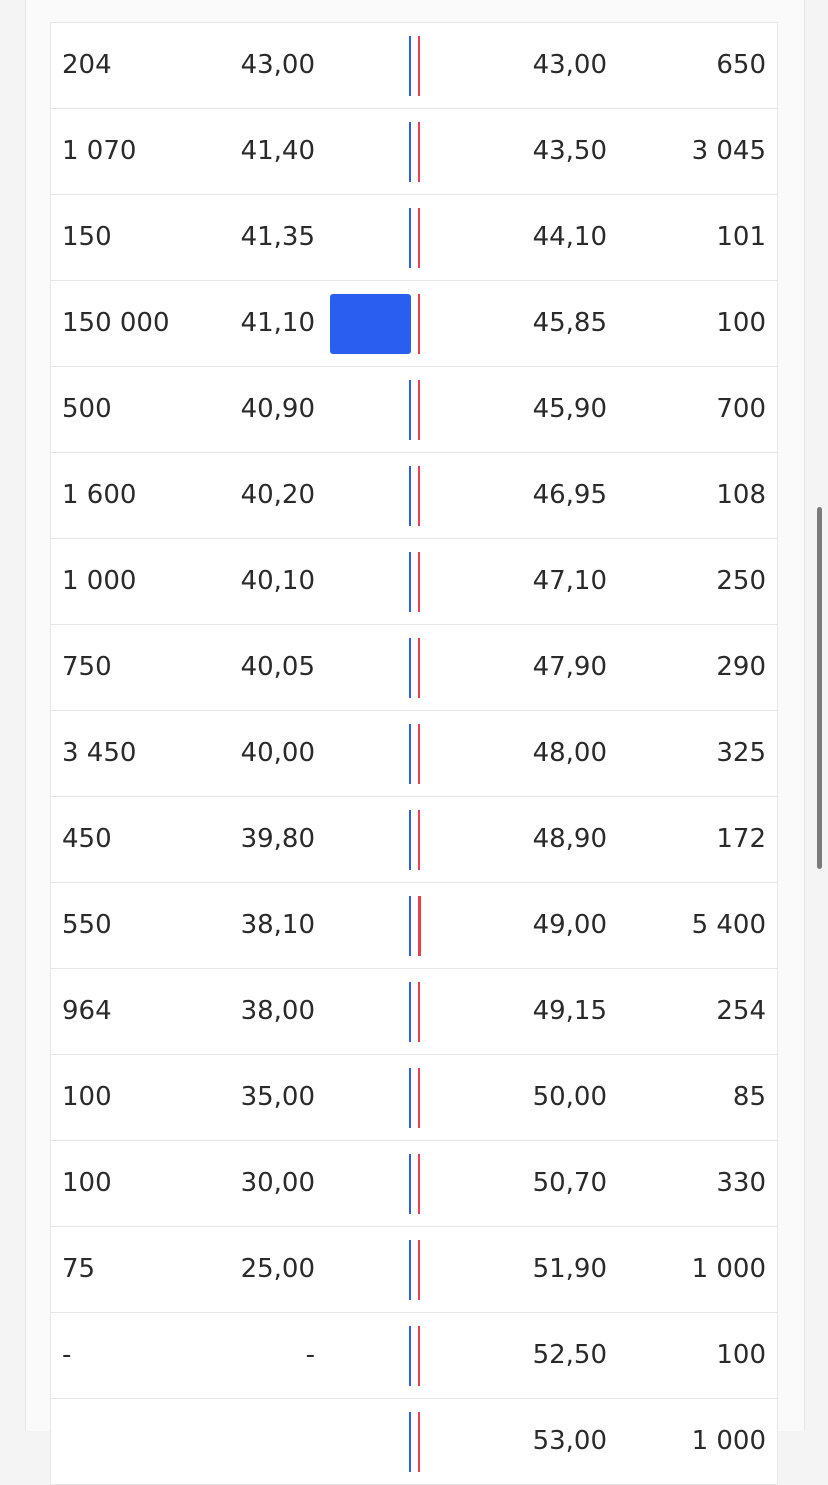  What do you see at coordinates (277, 1183) in the screenshot?
I see `bid-price: 30,00` at bounding box center [277, 1183].